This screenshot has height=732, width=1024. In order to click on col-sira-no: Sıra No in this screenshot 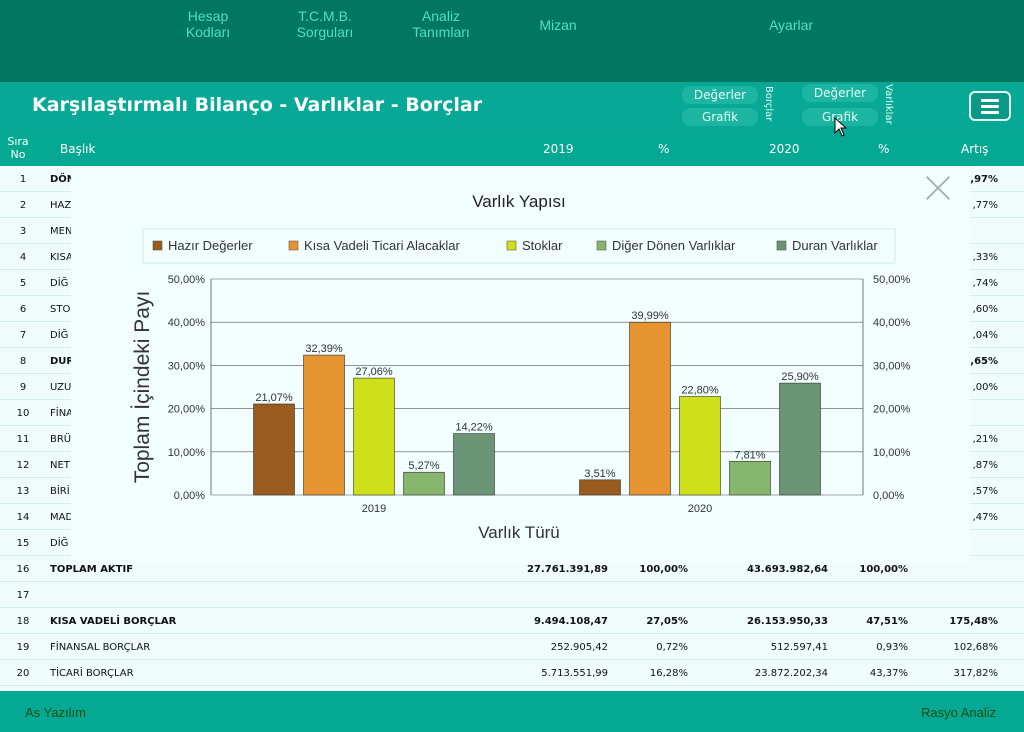, I will do `click(18, 148)`.